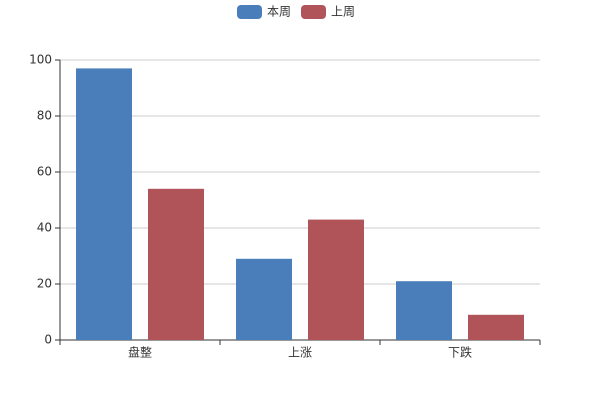 This screenshot has width=600, height=400. What do you see at coordinates (460, 352) in the screenshot?
I see `x-tick-label: 下跌` at bounding box center [460, 352].